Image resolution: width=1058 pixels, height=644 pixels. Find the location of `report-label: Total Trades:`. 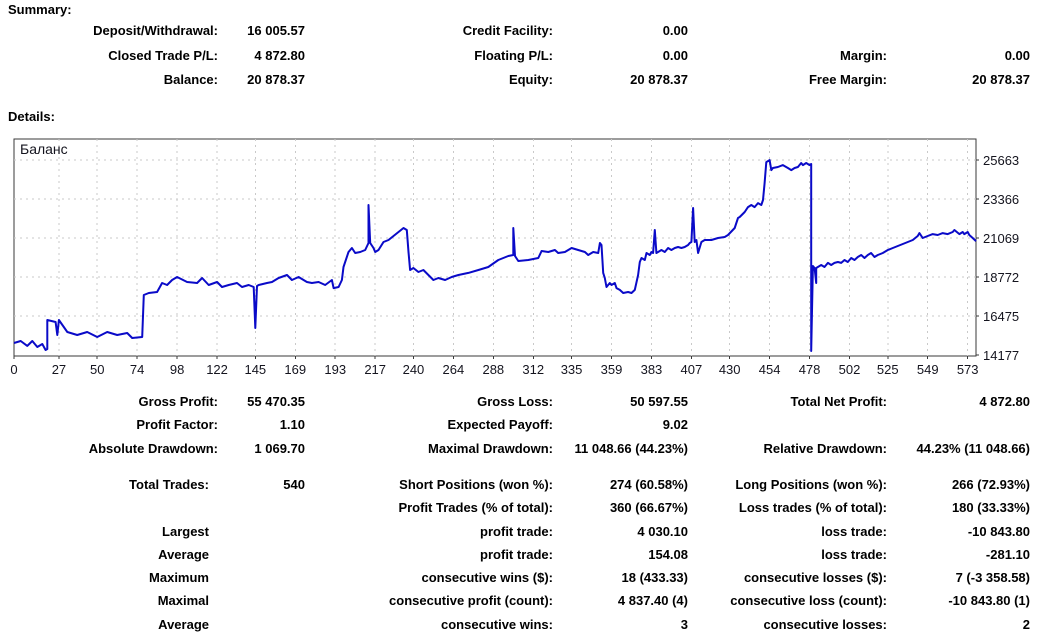

report-label: Total Trades: is located at coordinates (169, 484).